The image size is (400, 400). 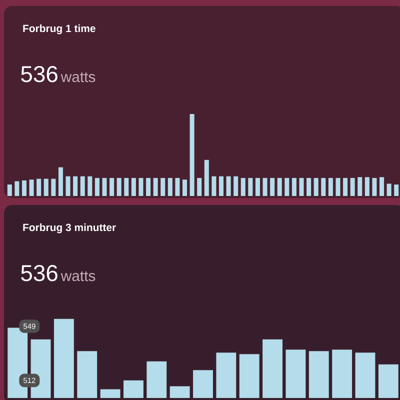 I want to click on chart-title: Forbrug 1 time, so click(x=59, y=29).